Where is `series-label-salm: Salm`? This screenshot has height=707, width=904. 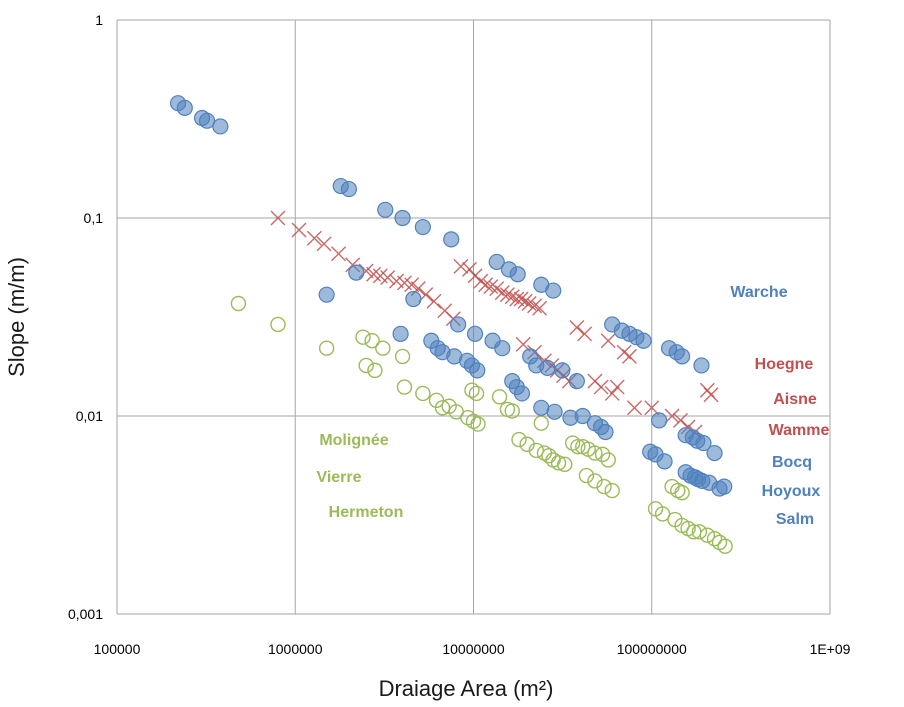 series-label-salm: Salm is located at coordinates (795, 519).